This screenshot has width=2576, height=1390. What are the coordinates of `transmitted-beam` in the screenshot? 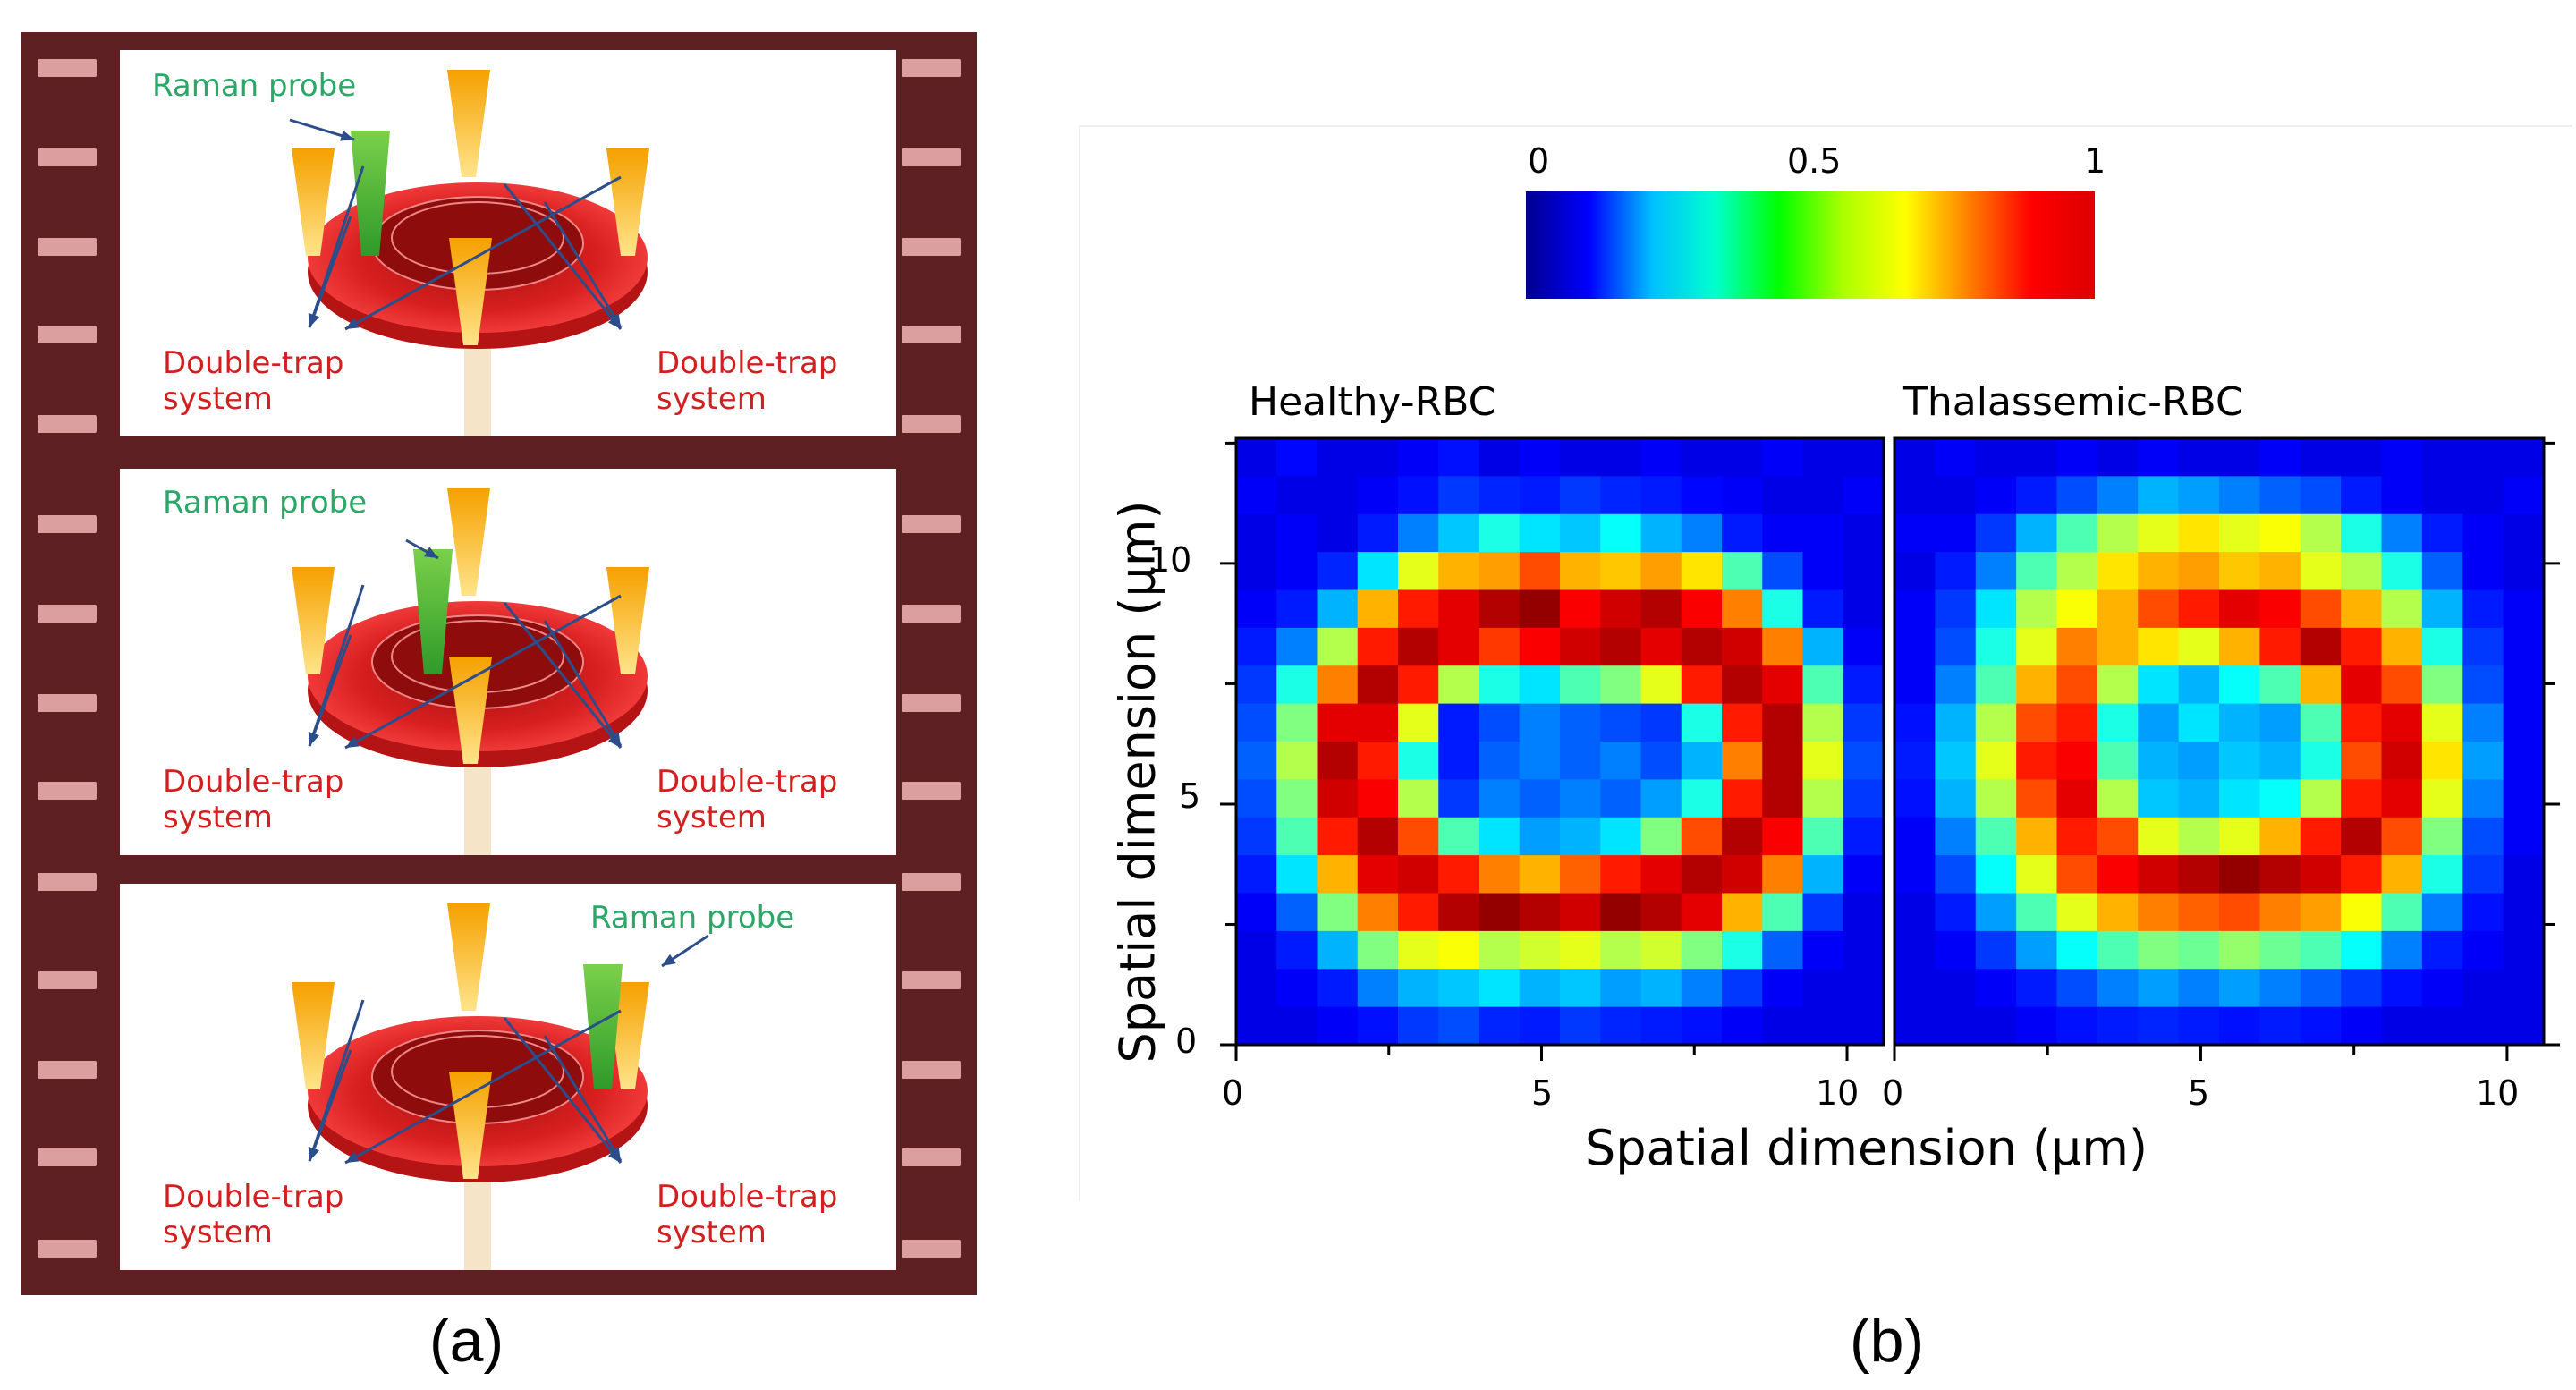 It's located at (477, 809).